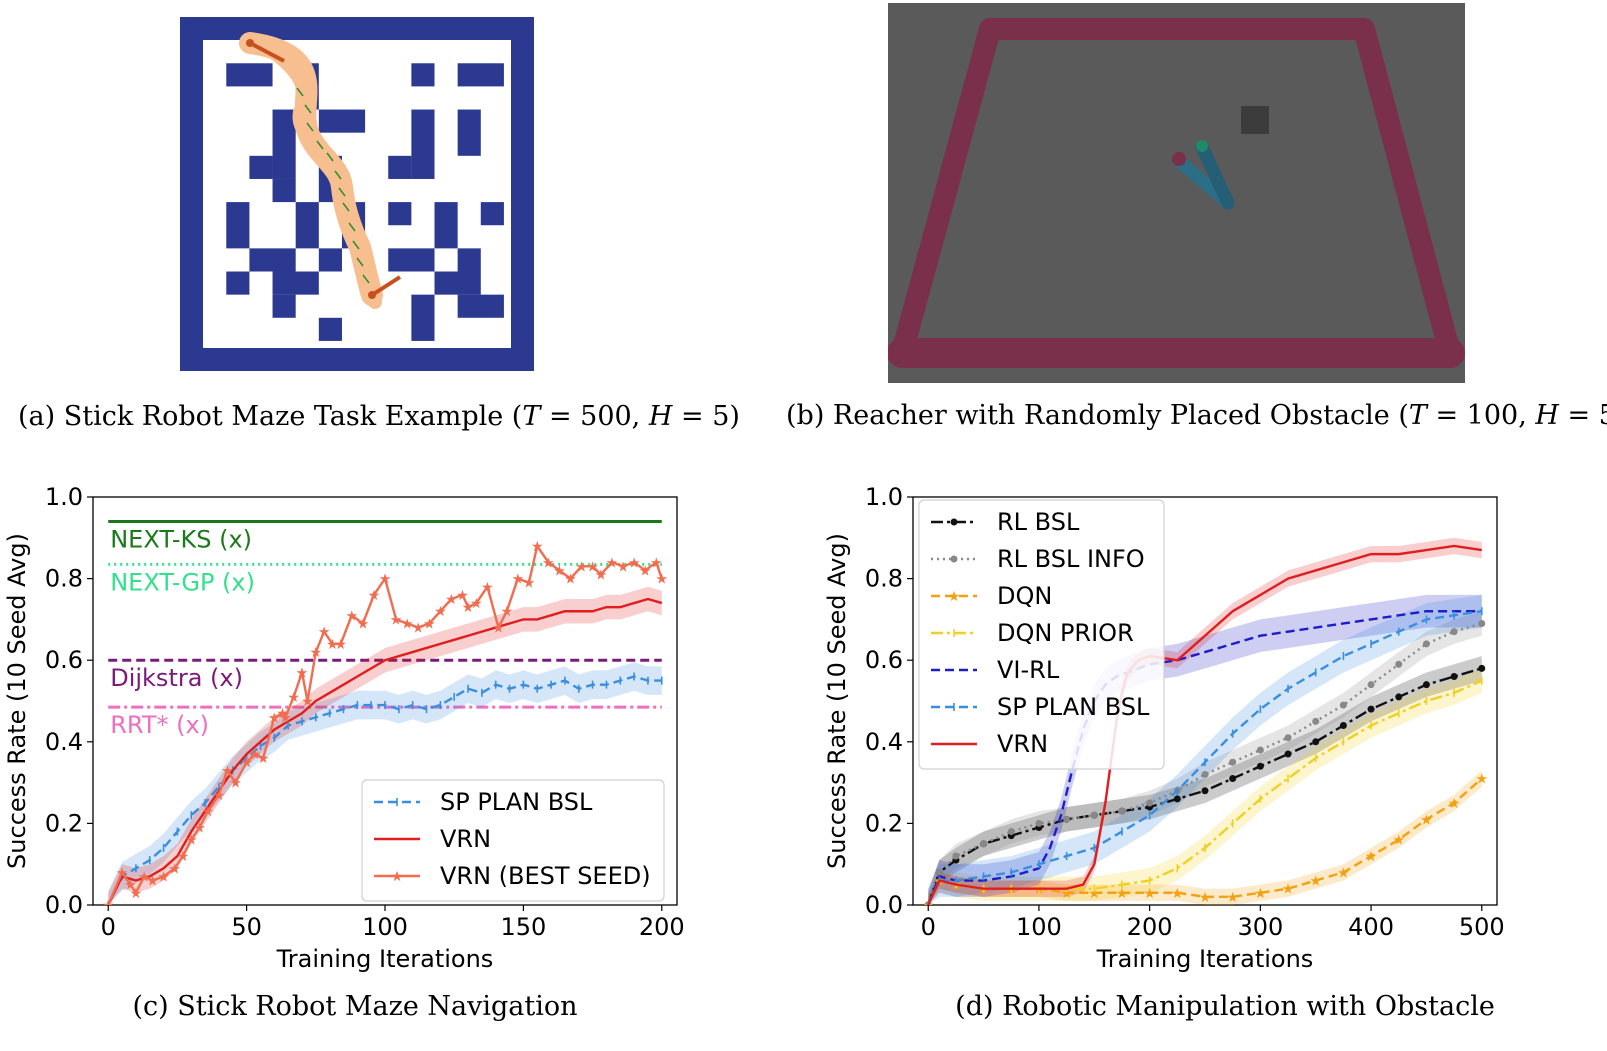 This screenshot has height=1051, width=1607. What do you see at coordinates (386, 286) in the screenshot?
I see `robot-goal` at bounding box center [386, 286].